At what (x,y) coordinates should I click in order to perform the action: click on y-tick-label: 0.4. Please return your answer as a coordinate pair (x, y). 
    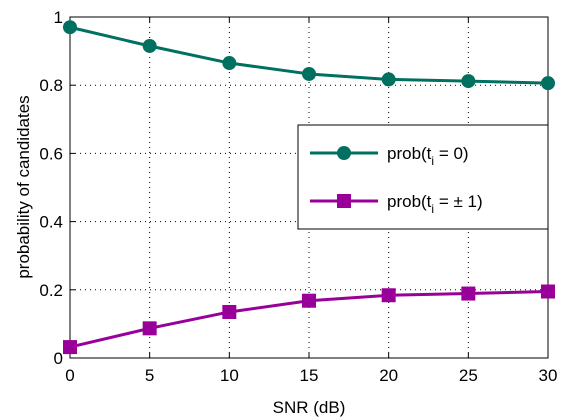
    Looking at the image, I should click on (51, 222).